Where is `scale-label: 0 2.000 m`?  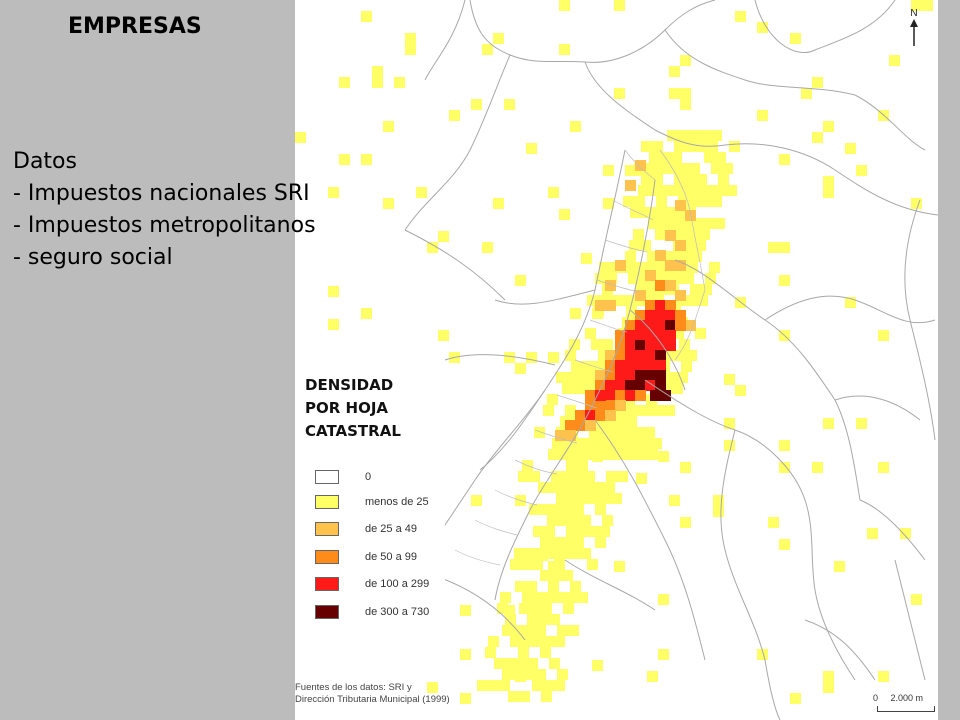 scale-label: 0 2.000 m is located at coordinates (898, 698).